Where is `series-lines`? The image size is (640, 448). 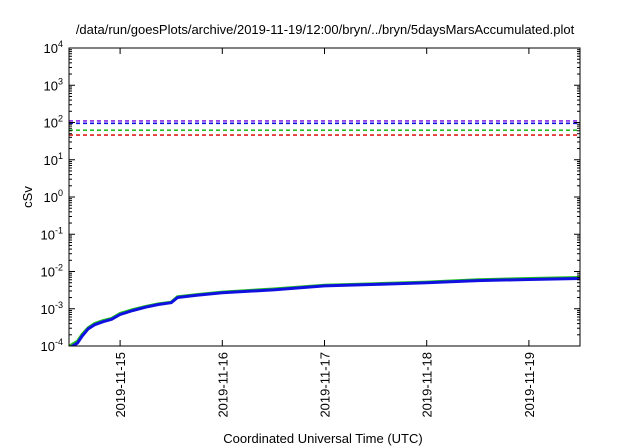 series-lines is located at coordinates (324, 311).